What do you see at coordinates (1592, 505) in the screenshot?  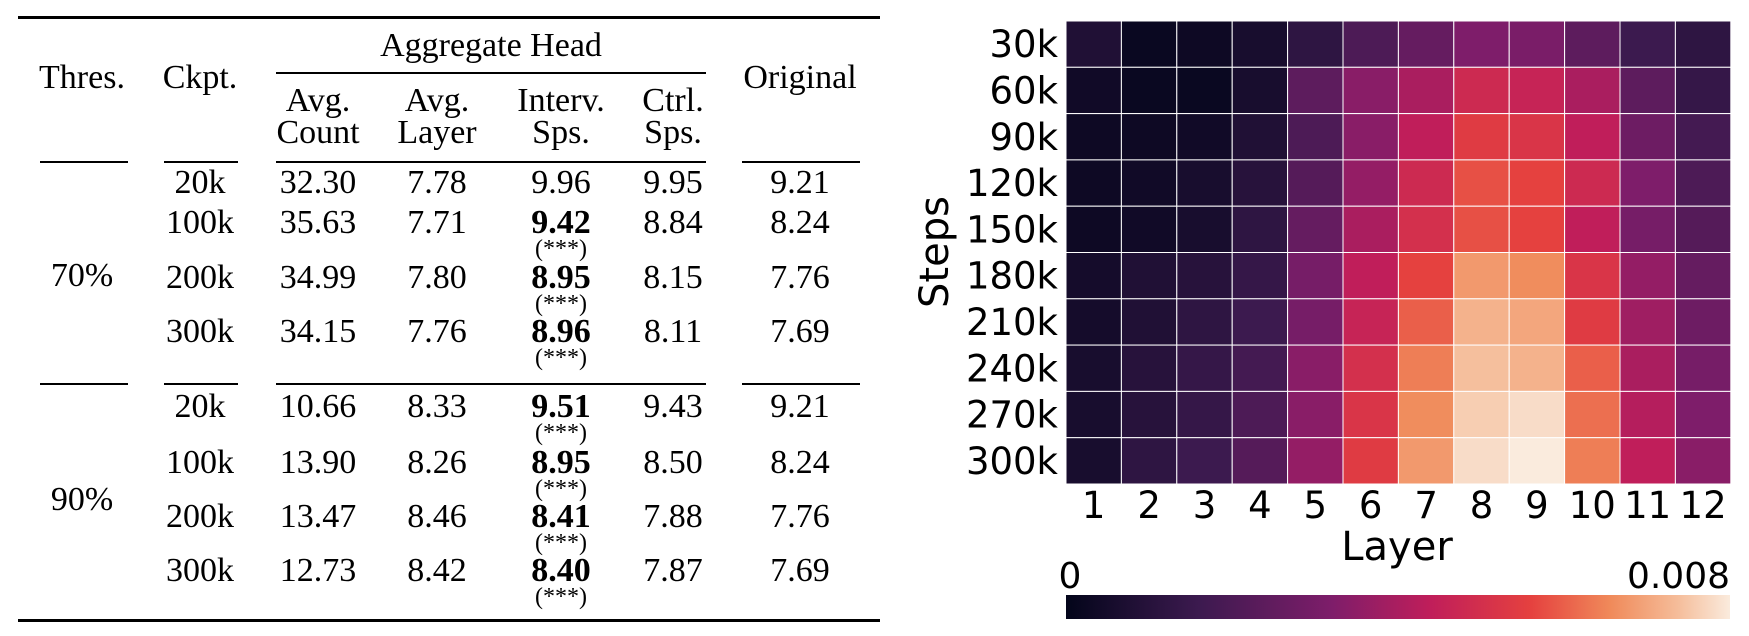 I see `x-tick-label: 10` at bounding box center [1592, 505].